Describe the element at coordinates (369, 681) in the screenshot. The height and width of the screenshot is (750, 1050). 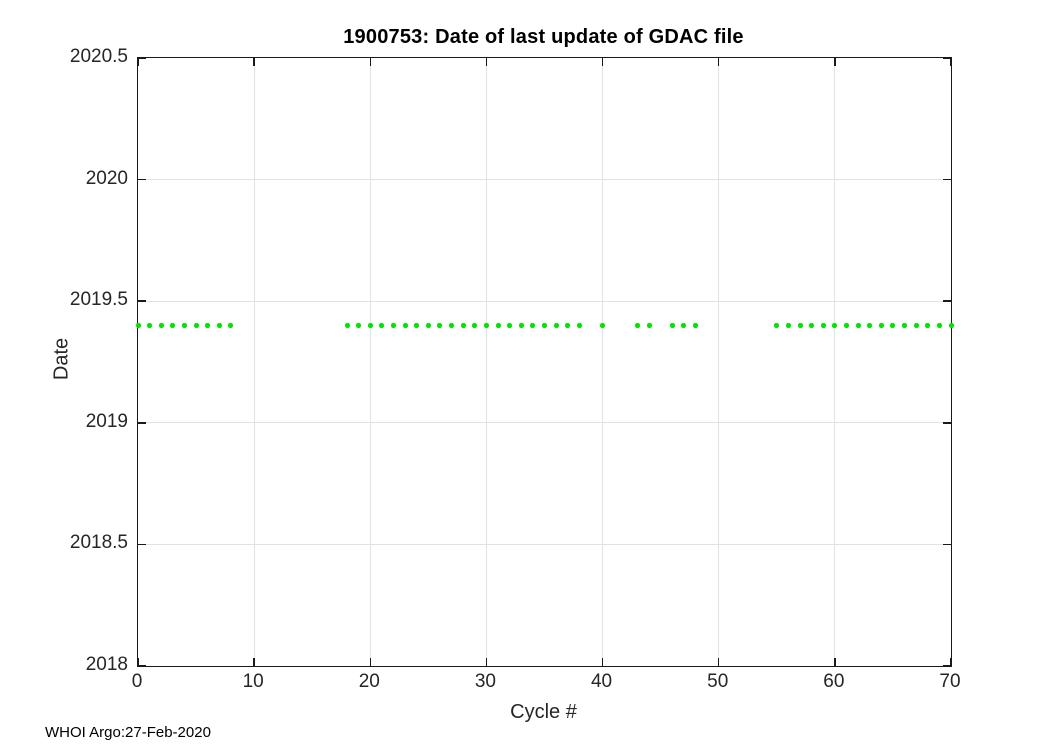
I see `x-tick-label: 20` at that location.